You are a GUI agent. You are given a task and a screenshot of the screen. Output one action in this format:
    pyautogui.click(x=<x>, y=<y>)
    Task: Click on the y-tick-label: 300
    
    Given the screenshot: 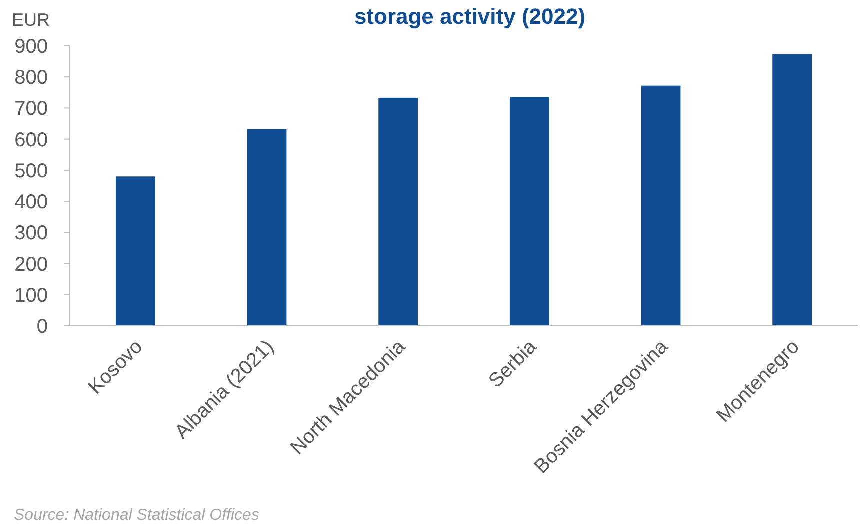 What is the action you would take?
    pyautogui.click(x=31, y=233)
    